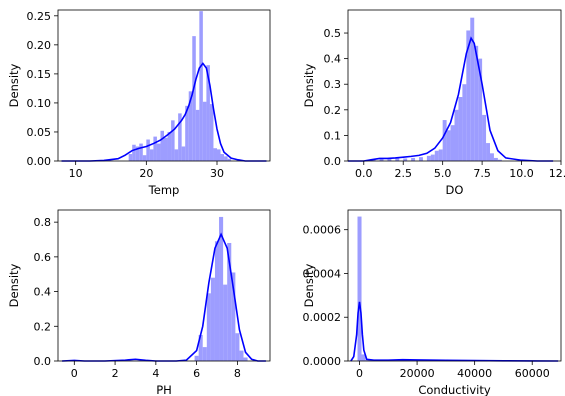 Image resolution: width=565 pixels, height=396 pixels. Describe the element at coordinates (333, 33) in the screenshot. I see `y-tick-label: 0.5` at that location.